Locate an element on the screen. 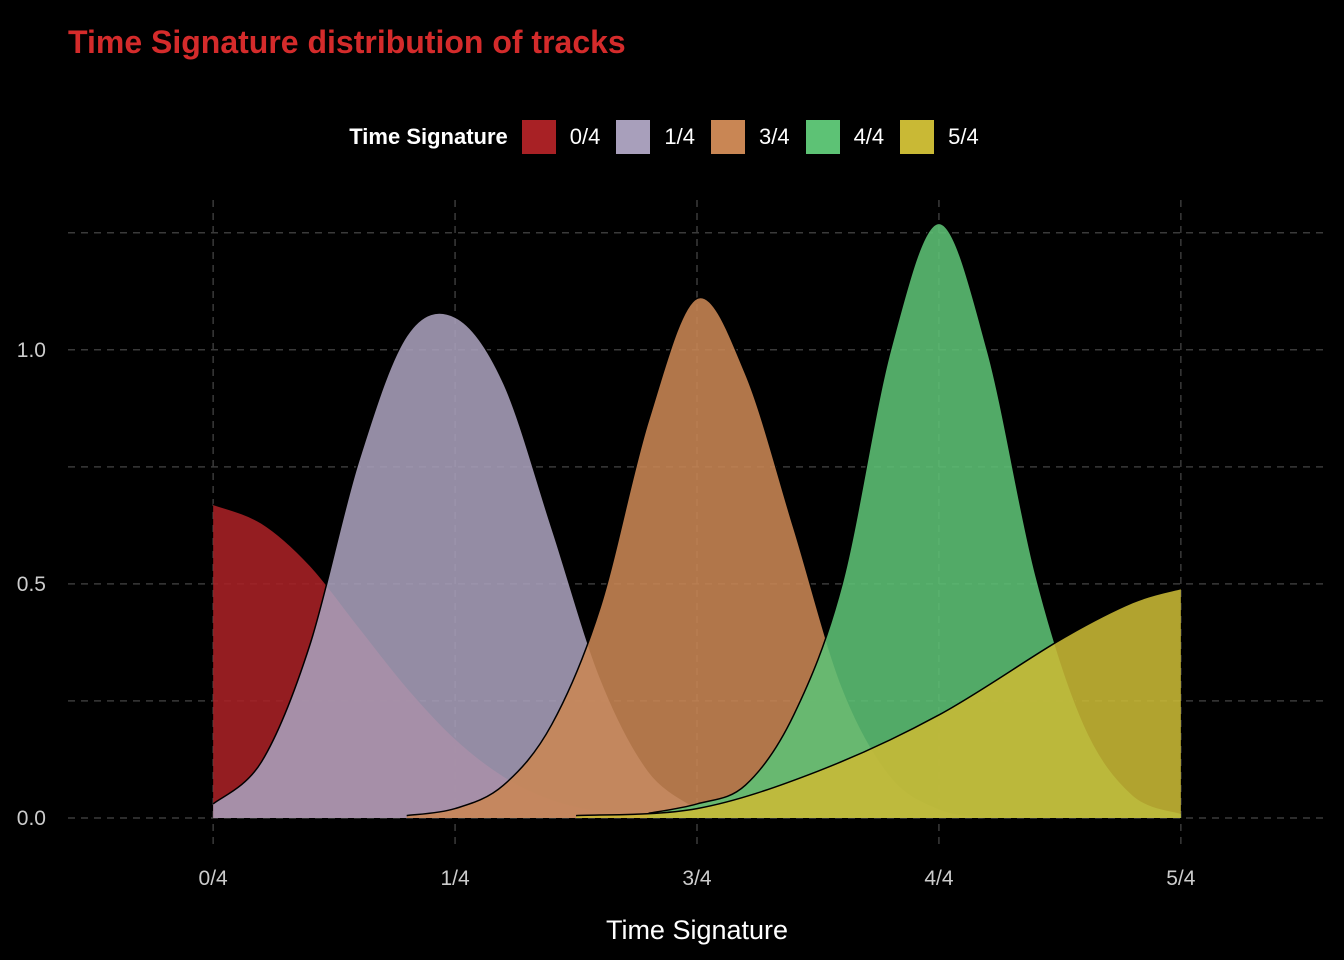 The image size is (1344, 960). legend-label-3-4: 3/4 is located at coordinates (774, 136).